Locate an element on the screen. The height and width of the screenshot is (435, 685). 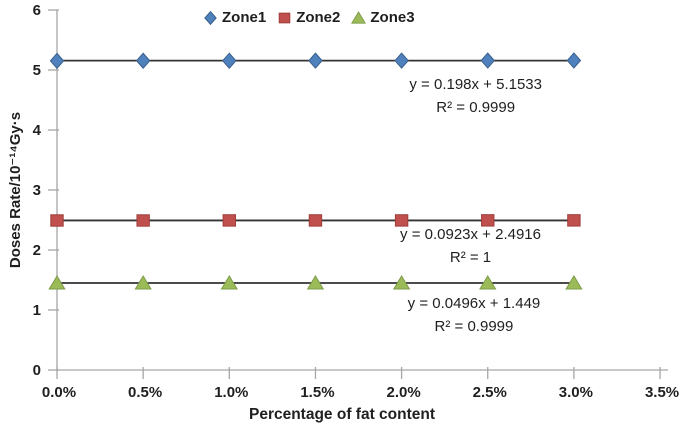
x-tick-label: 2.5% is located at coordinates (490, 392).